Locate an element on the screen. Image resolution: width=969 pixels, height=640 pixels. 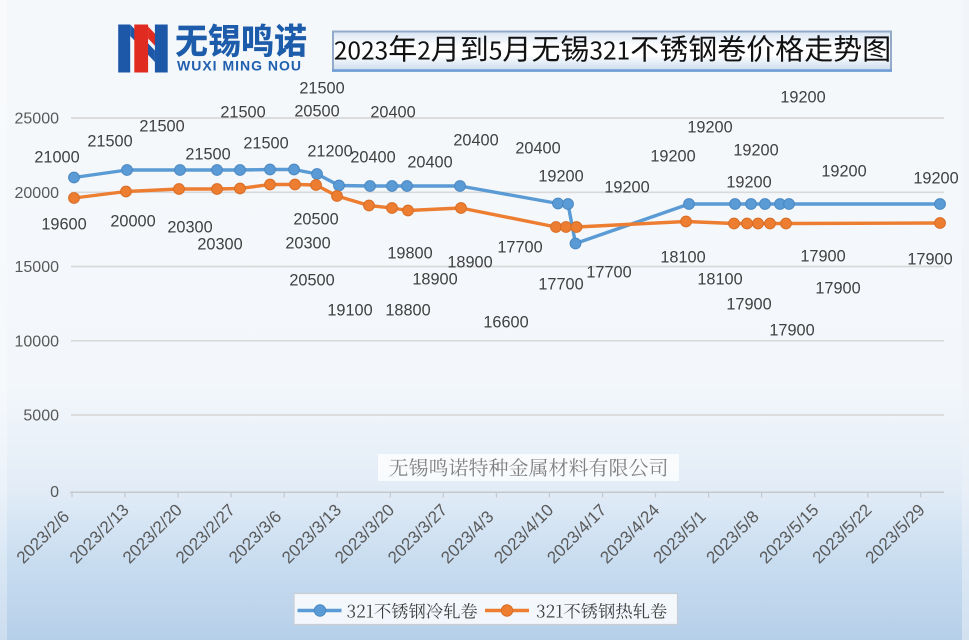
svg-text: 15000 is located at coordinates (37, 267).